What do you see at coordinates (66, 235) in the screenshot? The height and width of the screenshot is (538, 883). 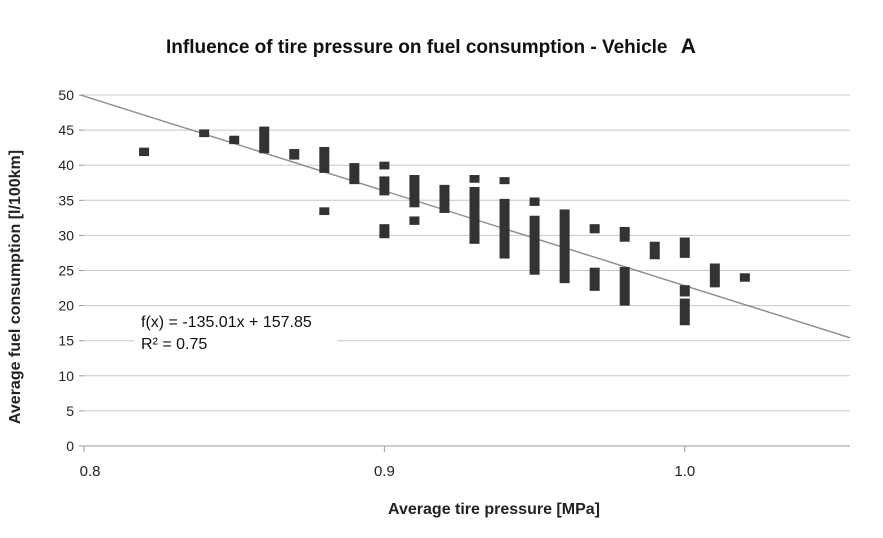 I see `y-tick-label: 30` at bounding box center [66, 235].